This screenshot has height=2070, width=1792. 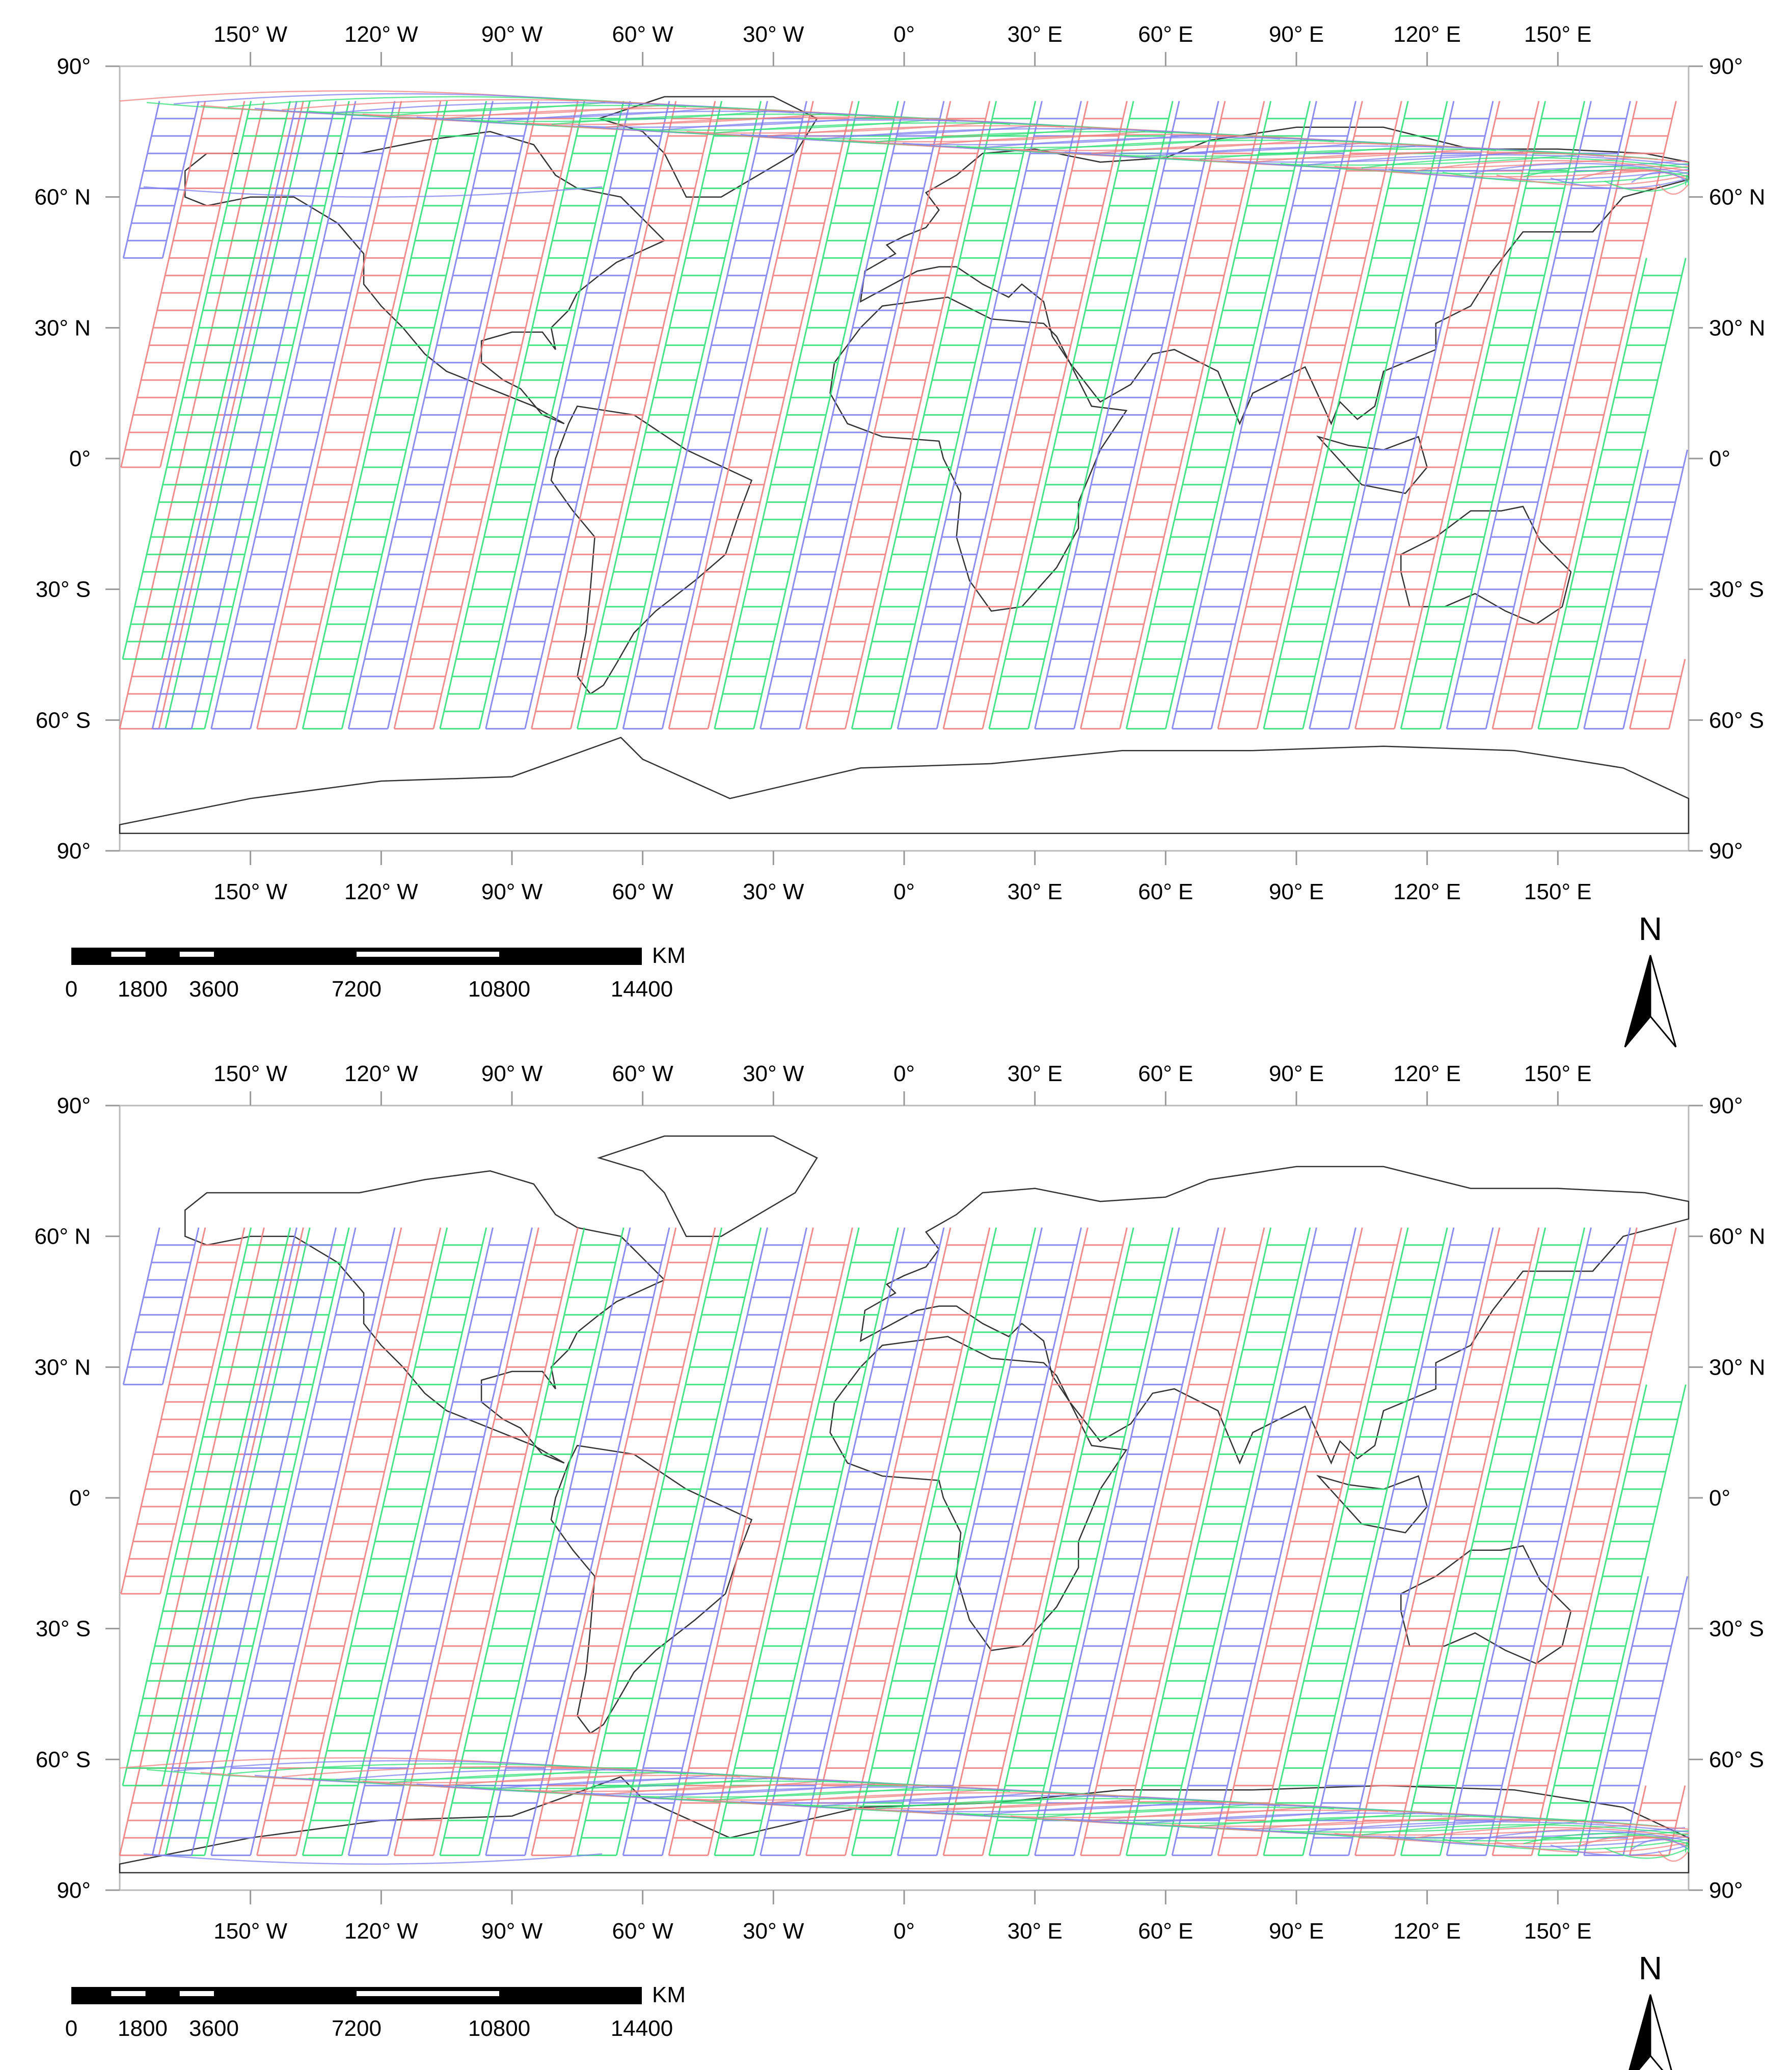 I want to click on lon-label-top: 30° W, so click(x=774, y=34).